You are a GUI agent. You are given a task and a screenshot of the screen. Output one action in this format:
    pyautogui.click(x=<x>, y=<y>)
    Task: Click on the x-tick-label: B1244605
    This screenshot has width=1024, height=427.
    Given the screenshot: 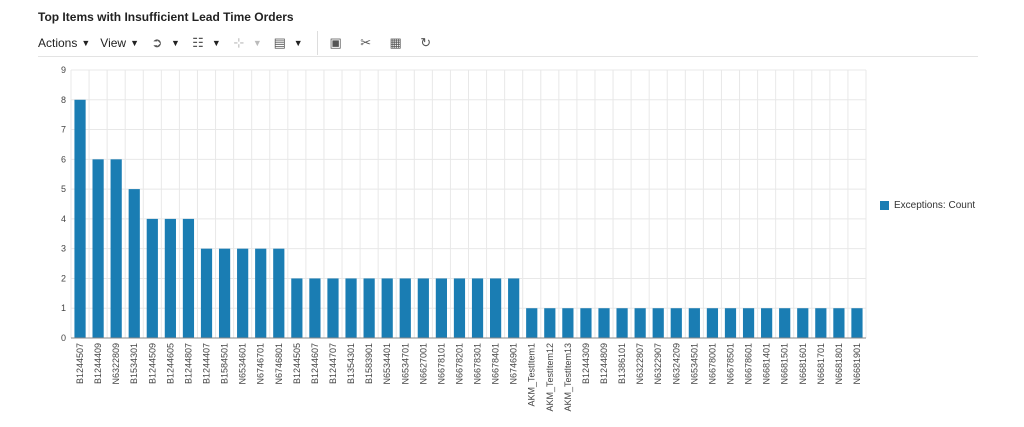 What is the action you would take?
    pyautogui.click(x=170, y=363)
    